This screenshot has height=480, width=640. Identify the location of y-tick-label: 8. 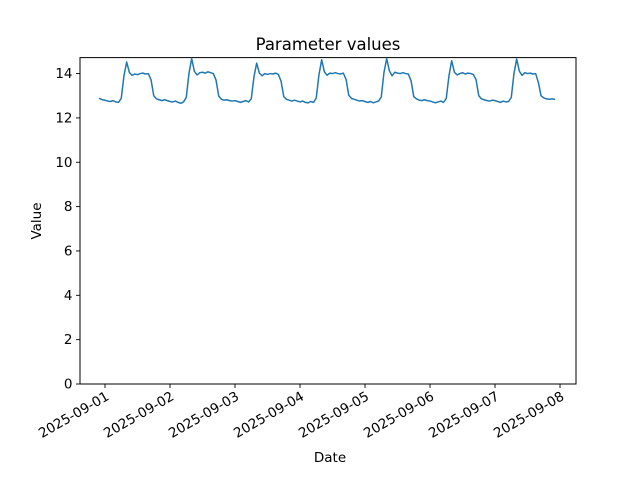
(68, 207).